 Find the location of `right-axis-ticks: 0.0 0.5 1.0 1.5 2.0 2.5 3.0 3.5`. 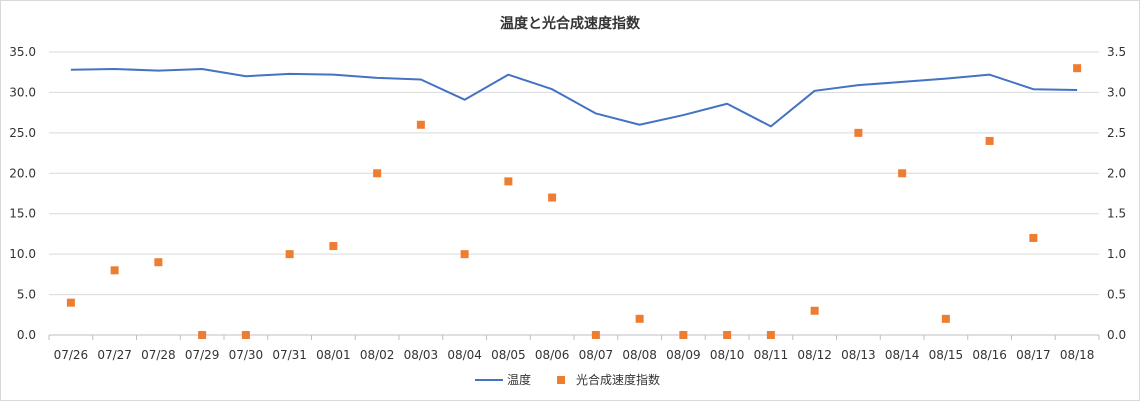

right-axis-ticks: 0.0 0.5 1.0 1.5 2.0 2.5 3.0 3.5 is located at coordinates (1116, 193).